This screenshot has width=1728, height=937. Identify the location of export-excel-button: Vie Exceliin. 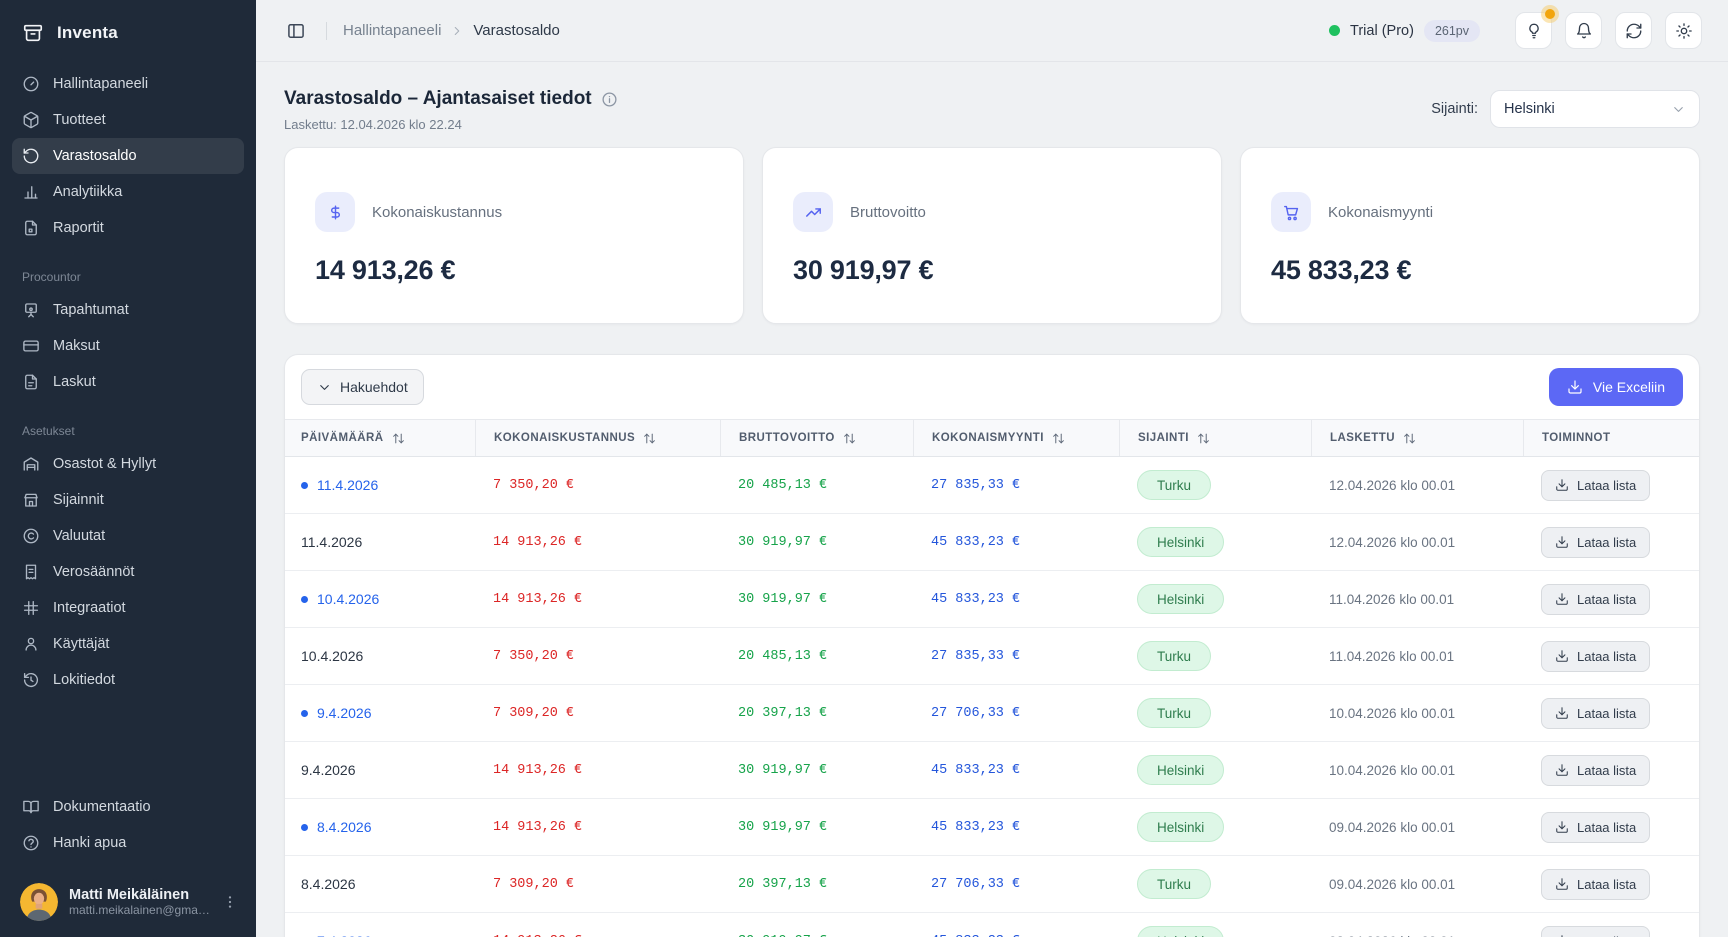
(1615, 387).